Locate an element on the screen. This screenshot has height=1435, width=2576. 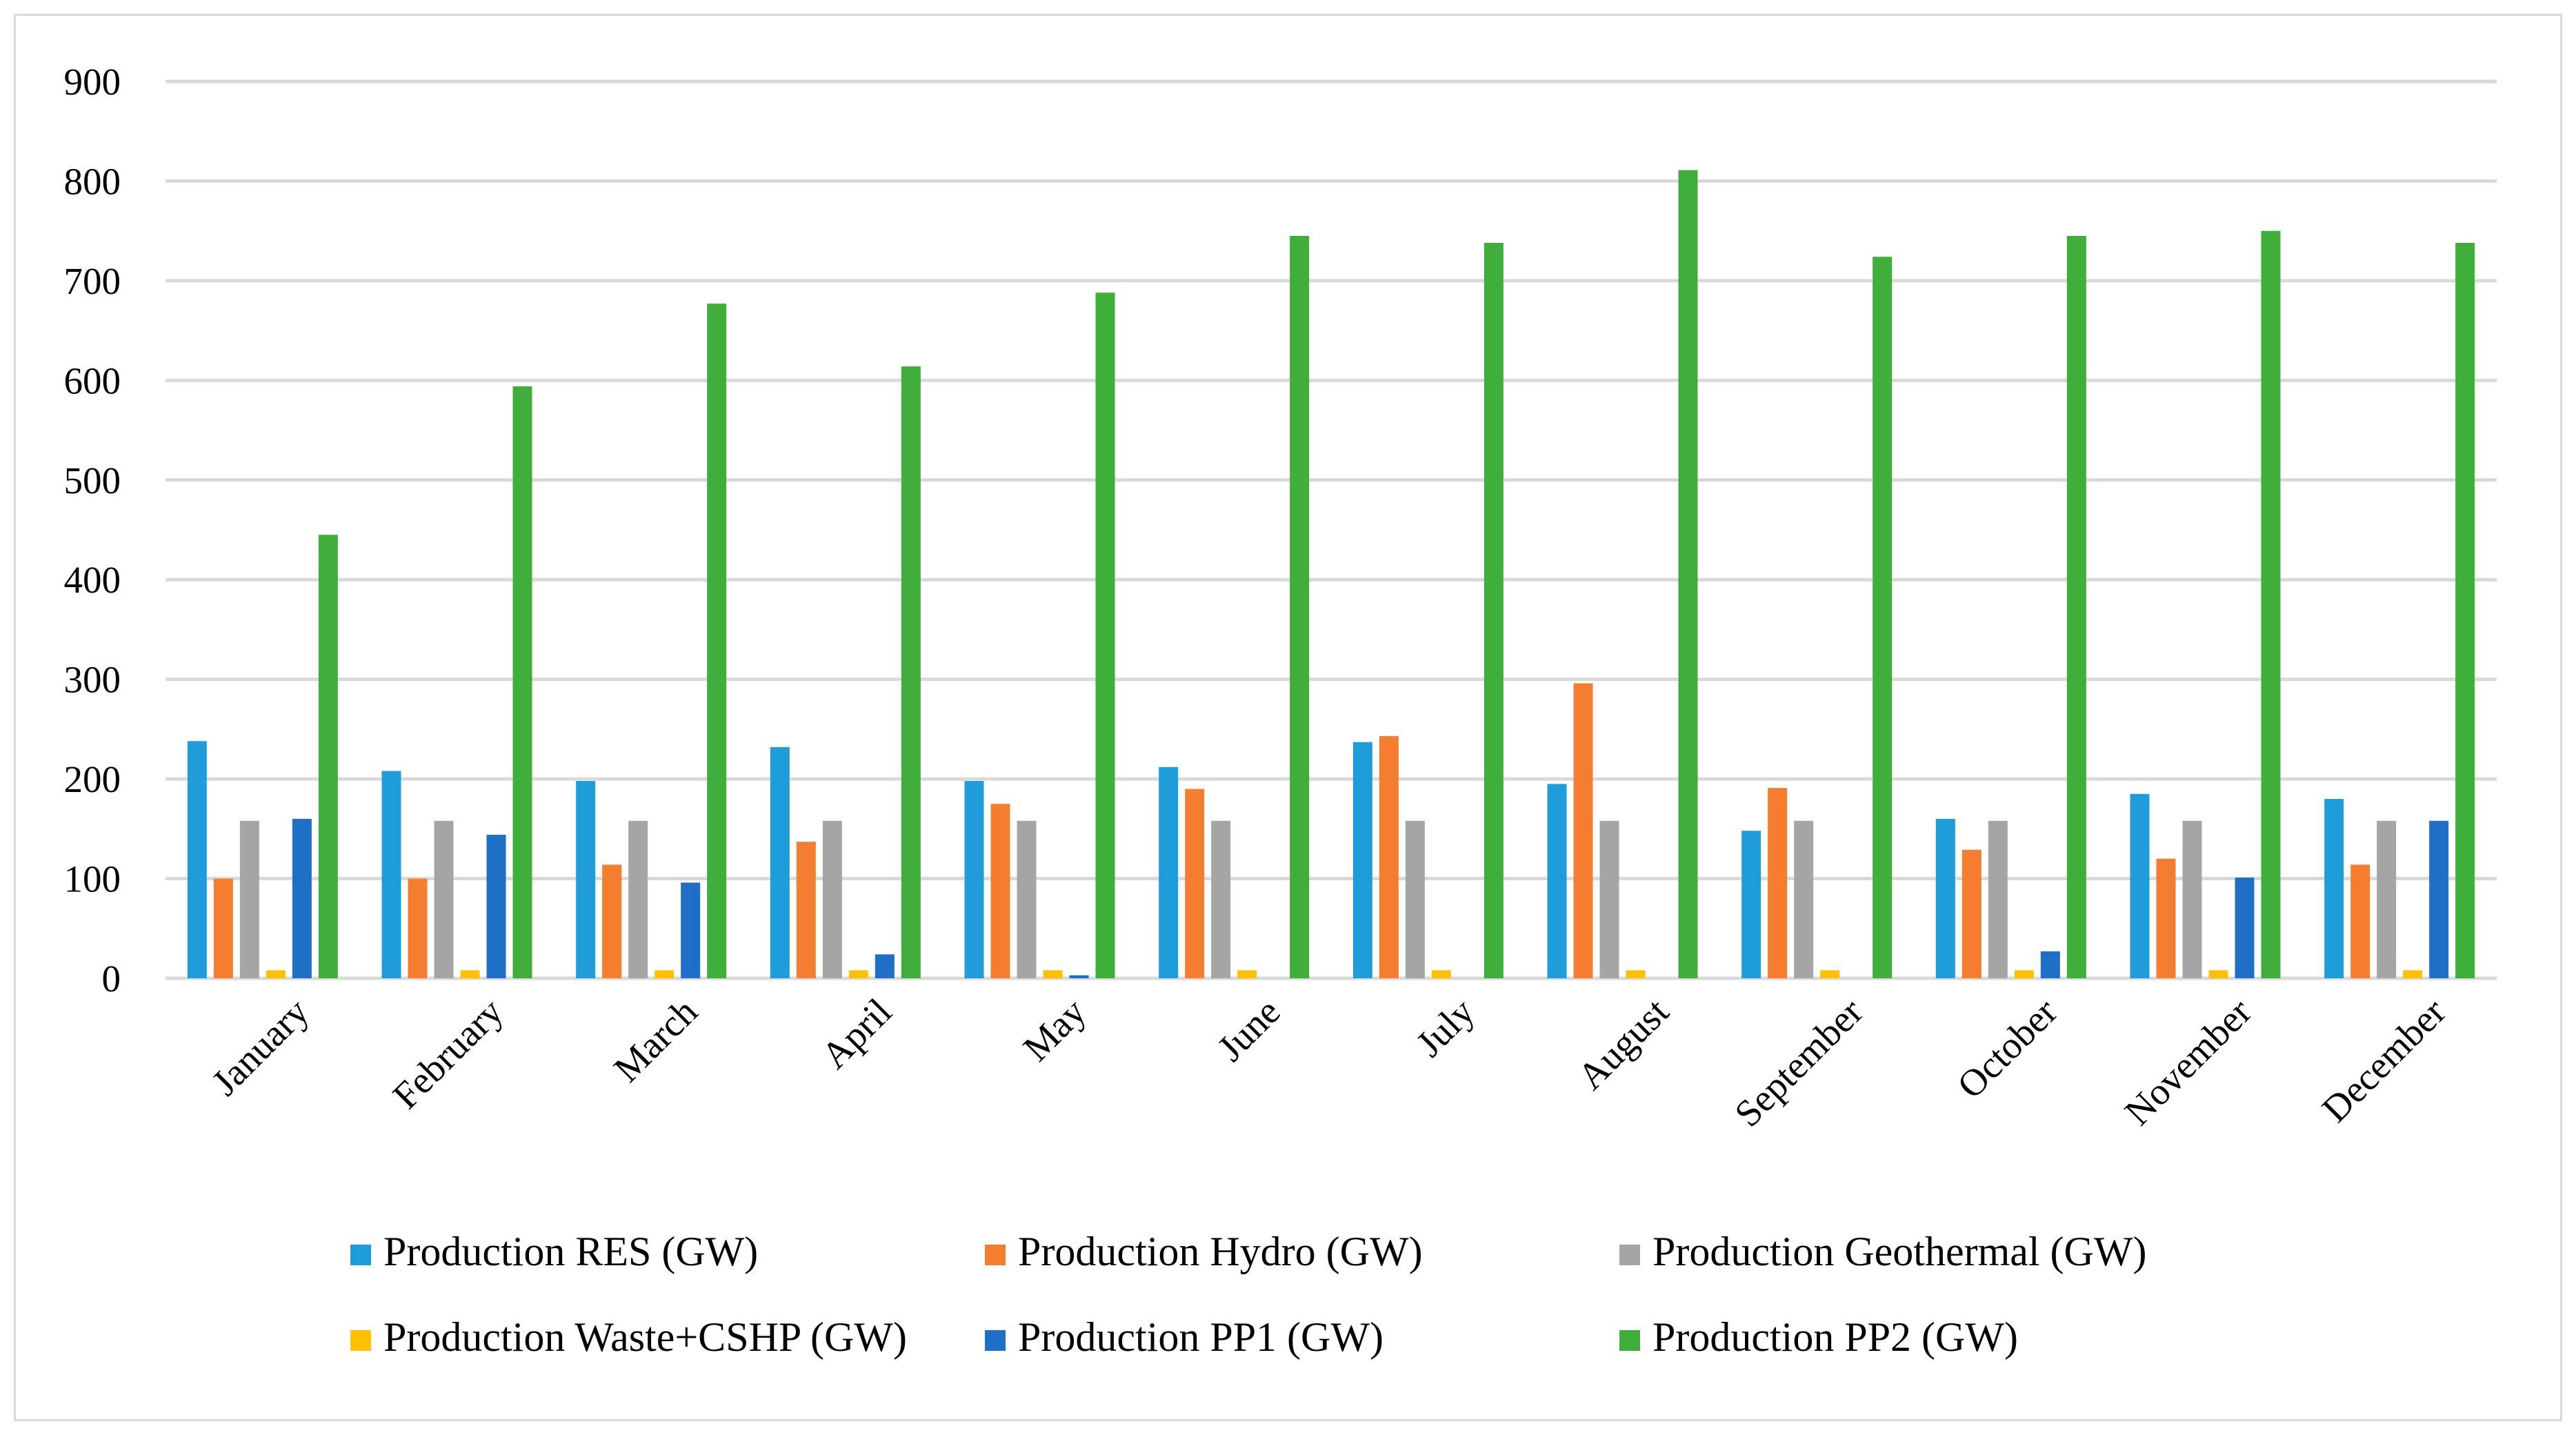
legend-label: Production RES (GW) is located at coordinates (570, 1251).